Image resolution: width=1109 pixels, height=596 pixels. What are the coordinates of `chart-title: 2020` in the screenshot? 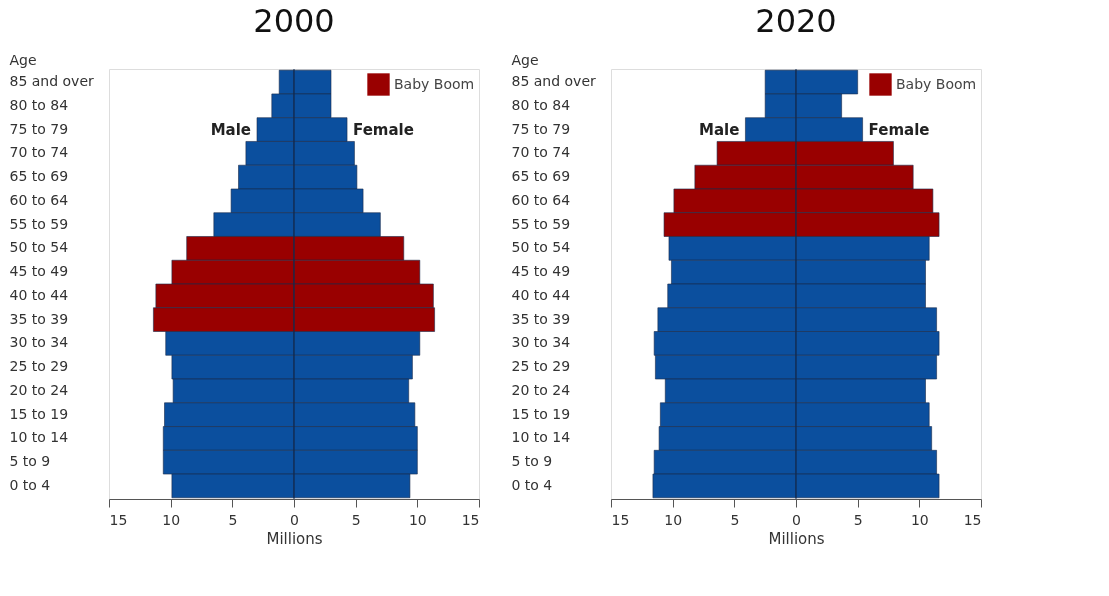 It's located at (796, 21).